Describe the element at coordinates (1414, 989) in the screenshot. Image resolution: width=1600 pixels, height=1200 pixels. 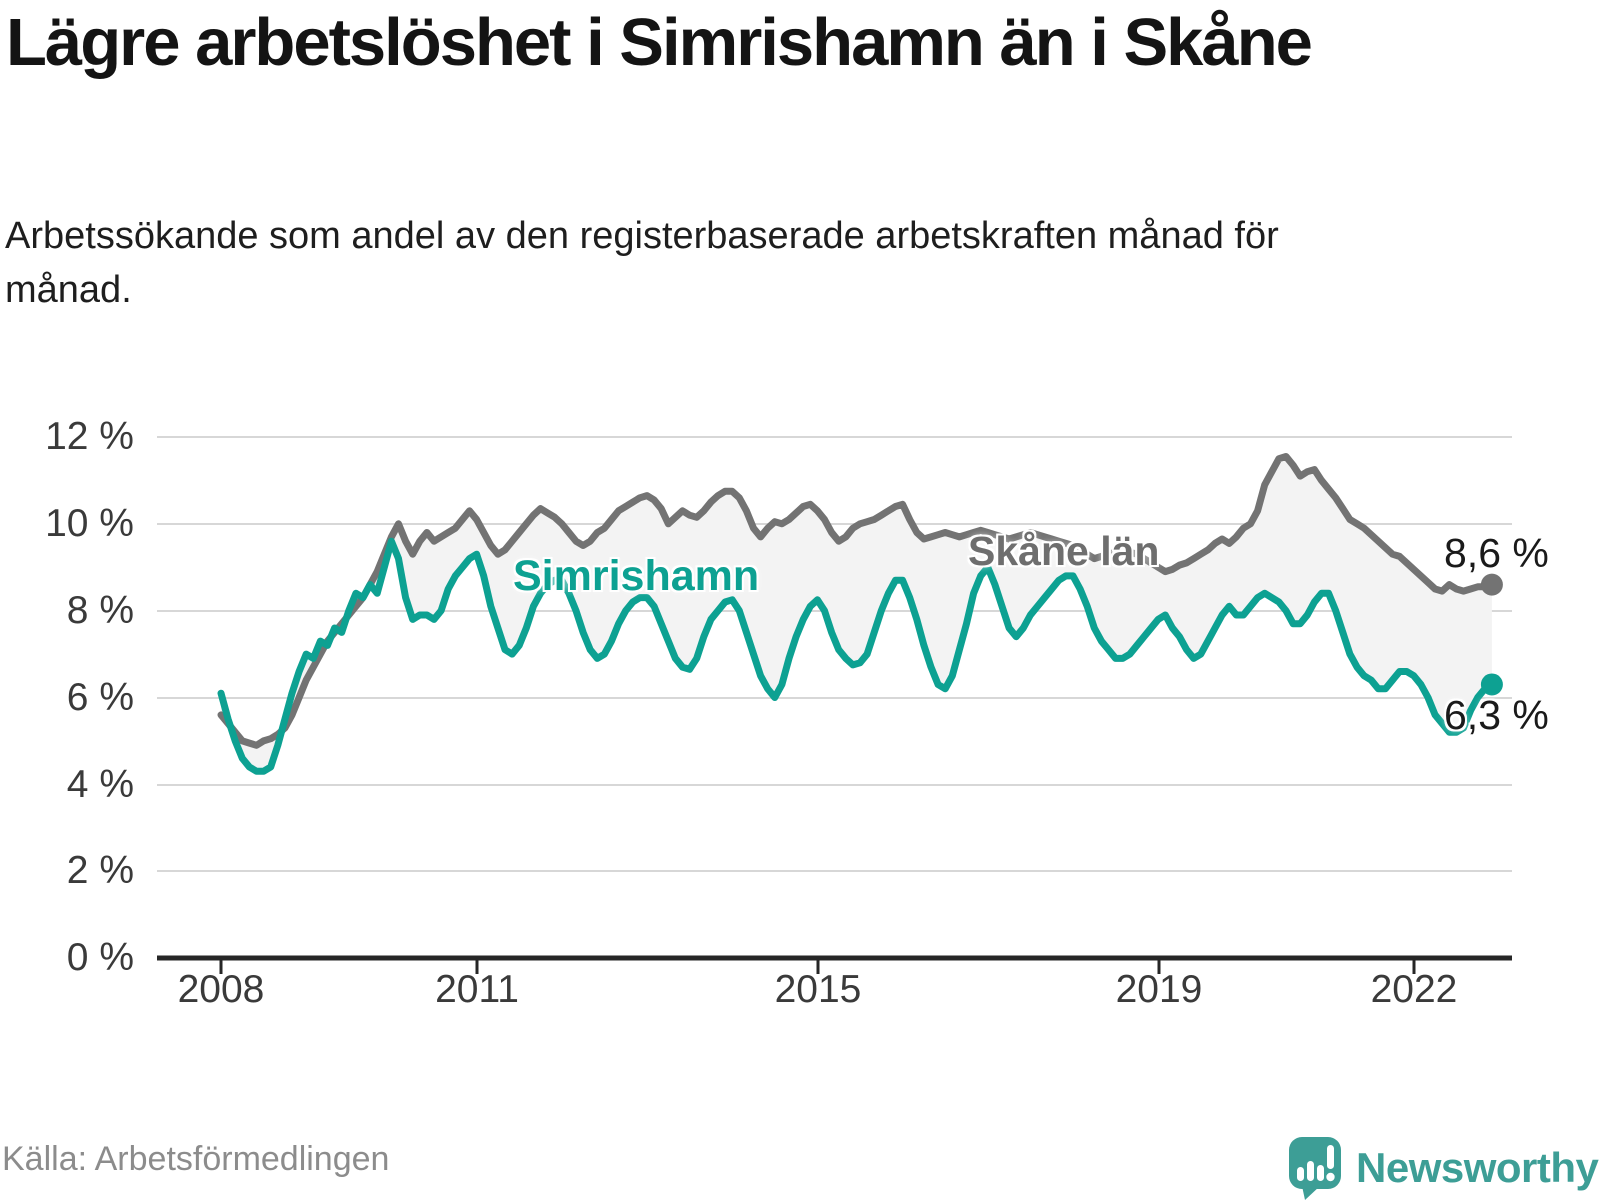
I see `x-tick-2022: 2022` at that location.